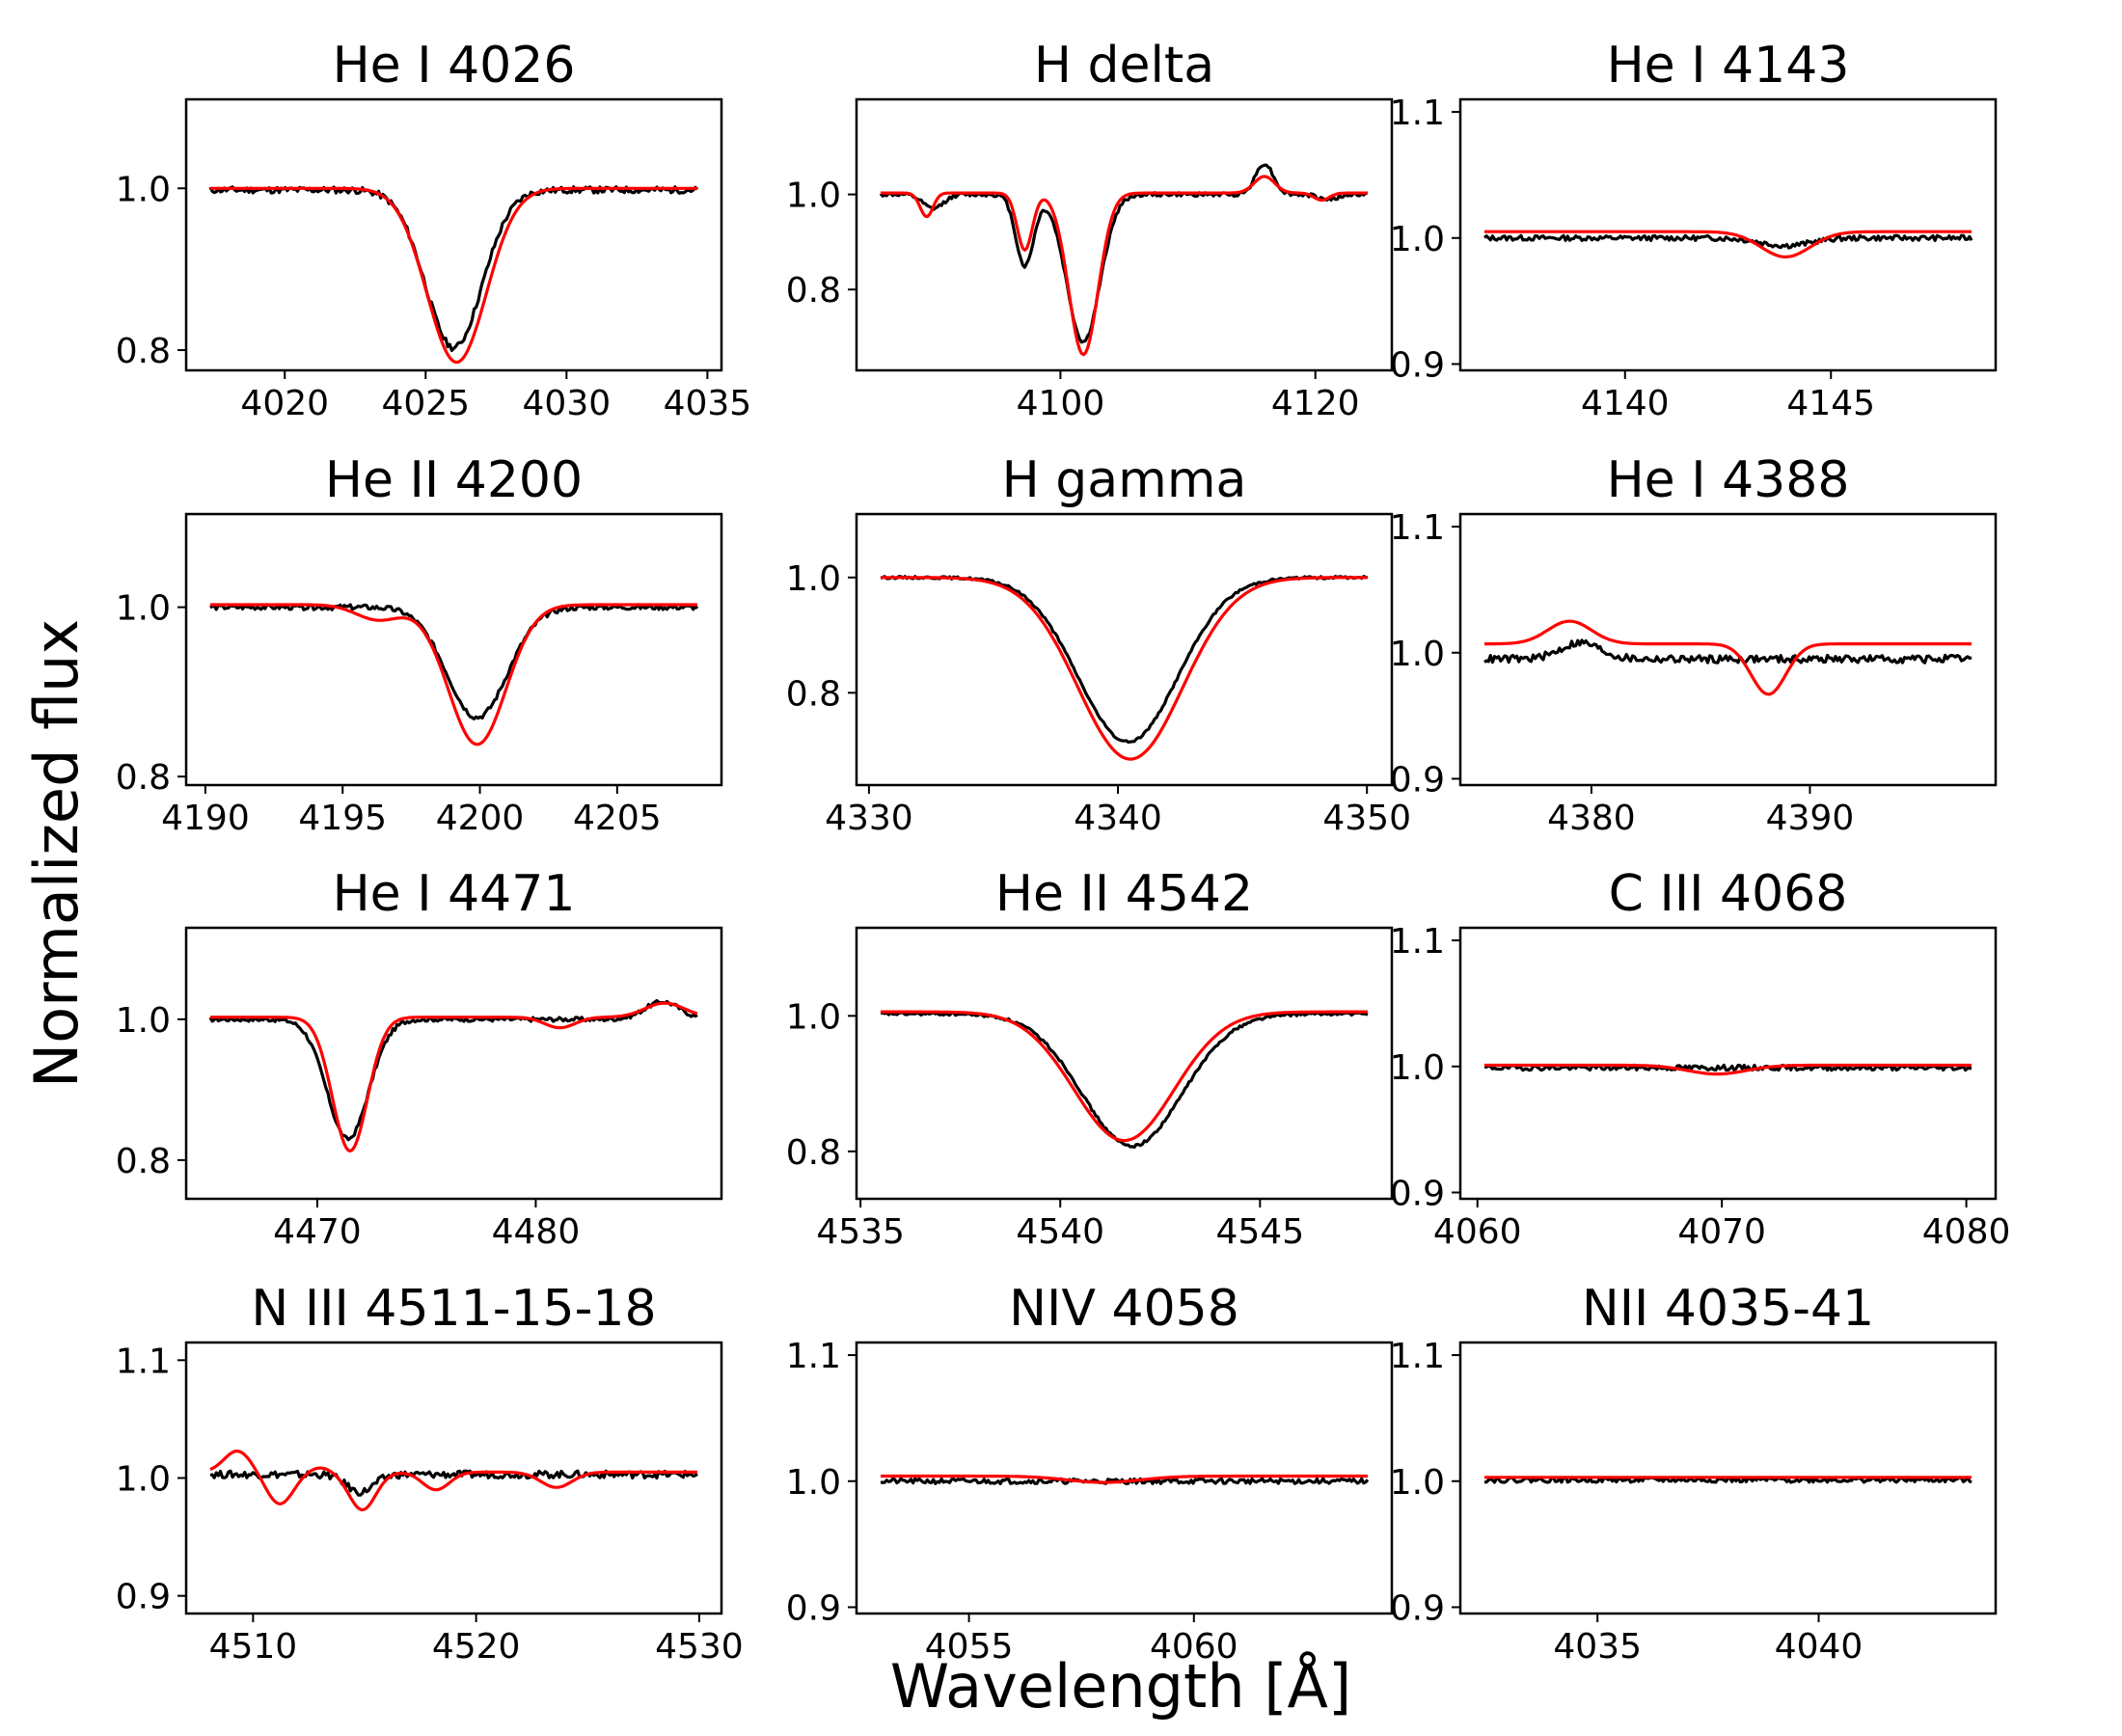  What do you see at coordinates (455, 66) in the screenshot?
I see `panel-title: He I 4026` at bounding box center [455, 66].